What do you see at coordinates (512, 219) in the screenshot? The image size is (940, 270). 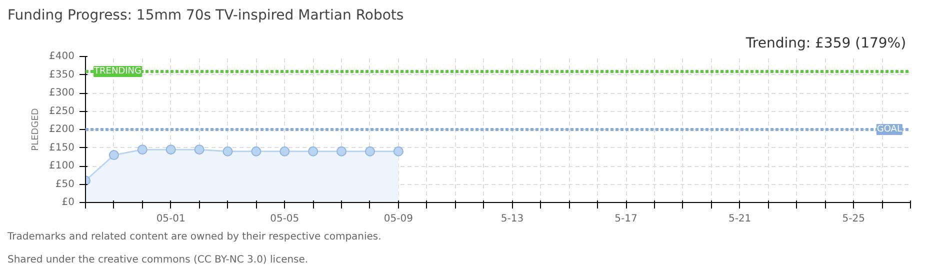 I see `x-tick-label: 5-13` at bounding box center [512, 219].